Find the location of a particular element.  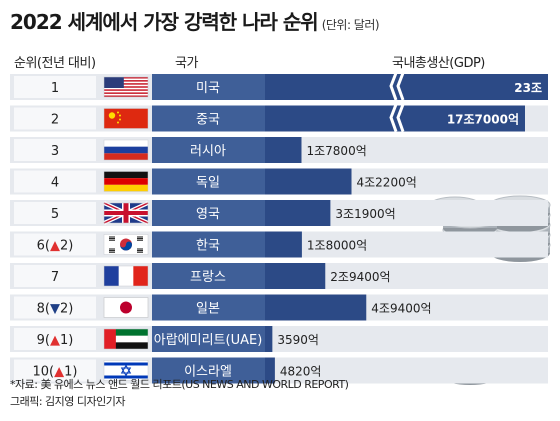

country-label: 아랍에미리트(UAE) is located at coordinates (208, 340).